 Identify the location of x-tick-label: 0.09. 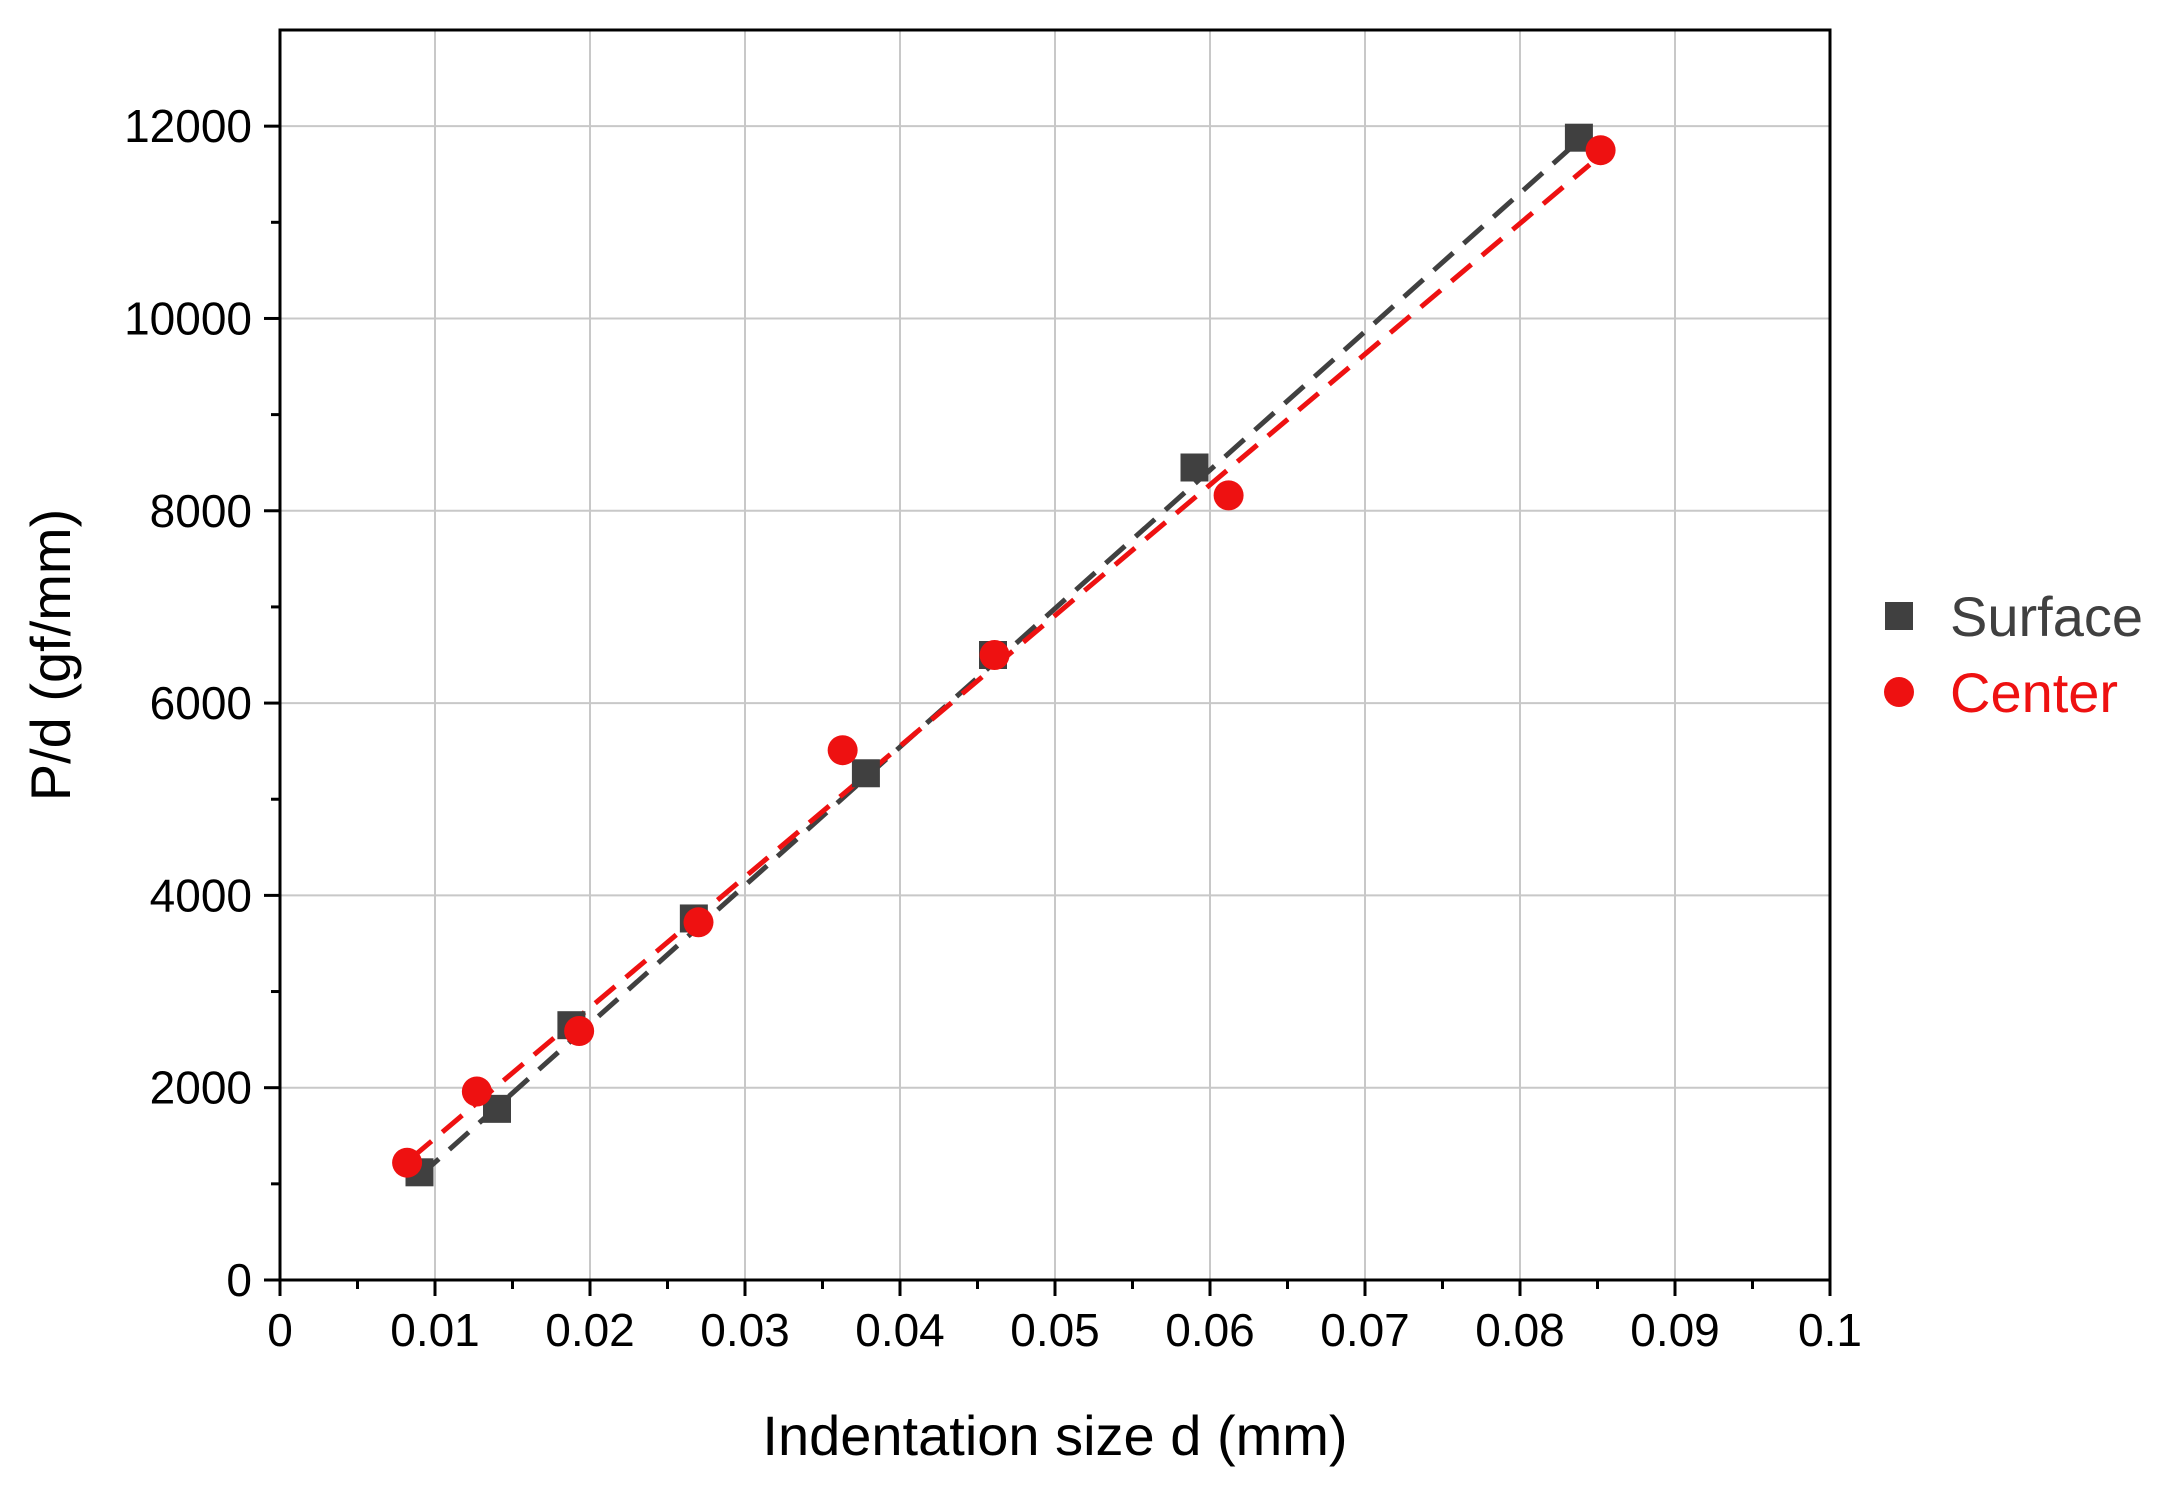
(1675, 1330).